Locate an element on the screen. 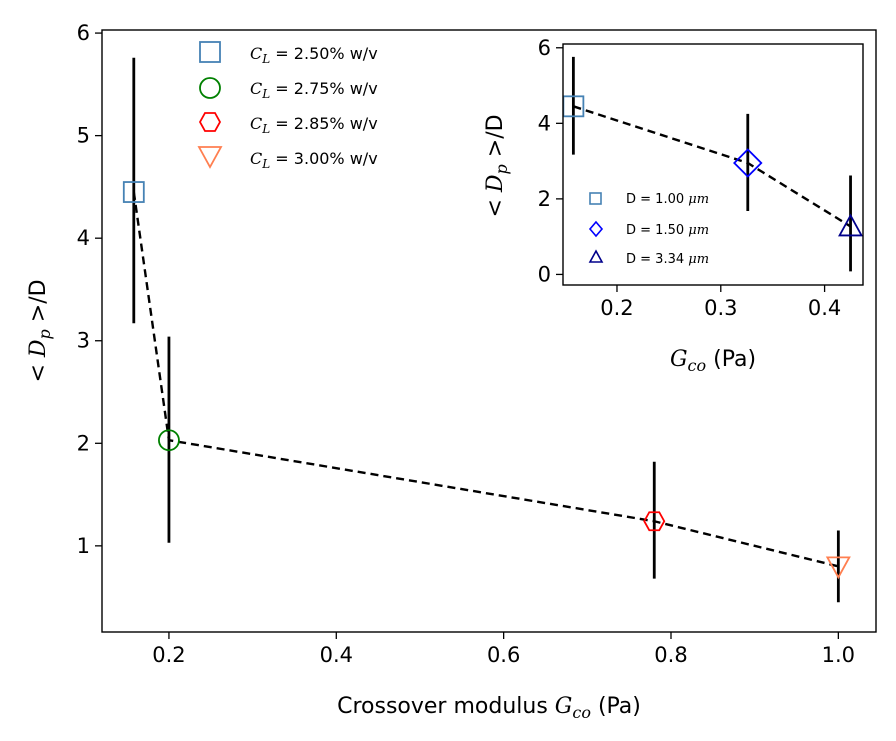  legend-marker-circle is located at coordinates (210, 88).